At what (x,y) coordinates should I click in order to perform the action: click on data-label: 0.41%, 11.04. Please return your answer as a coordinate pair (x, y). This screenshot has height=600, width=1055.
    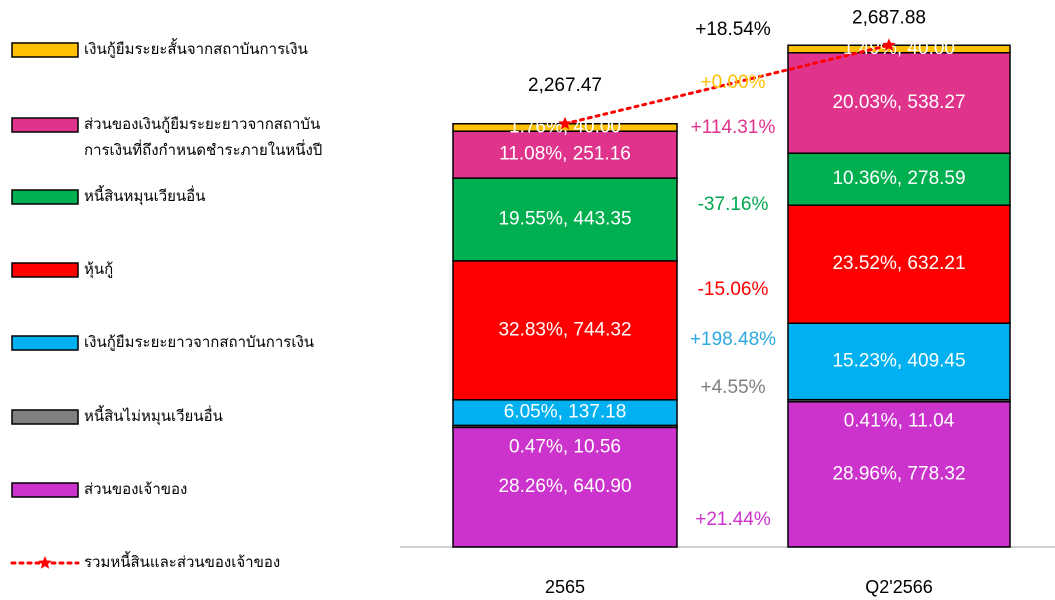
    Looking at the image, I should click on (899, 421).